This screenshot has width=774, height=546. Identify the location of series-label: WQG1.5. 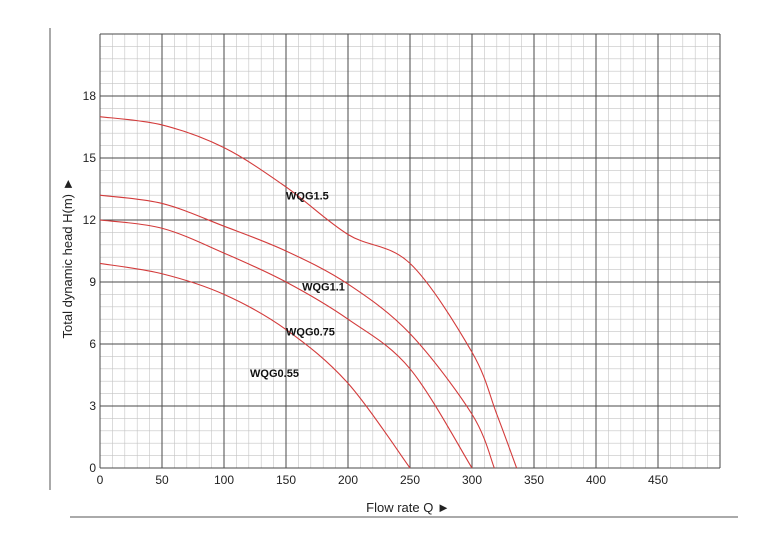
(307, 196).